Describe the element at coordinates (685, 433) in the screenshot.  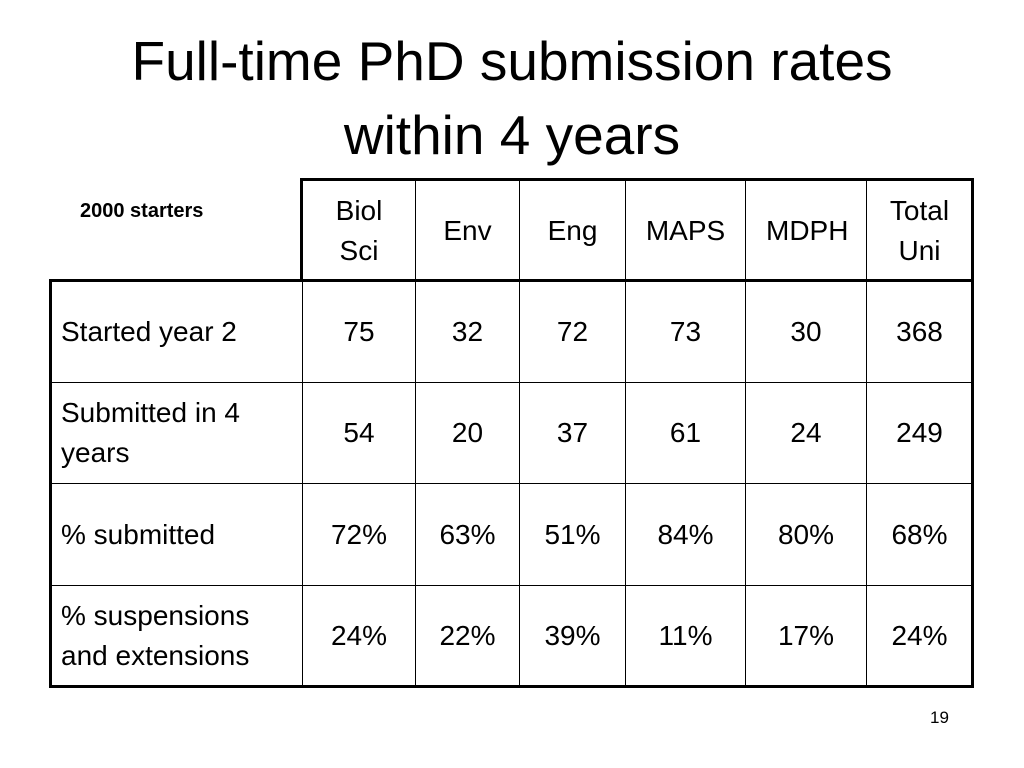
I see `table-cell: 61` at that location.